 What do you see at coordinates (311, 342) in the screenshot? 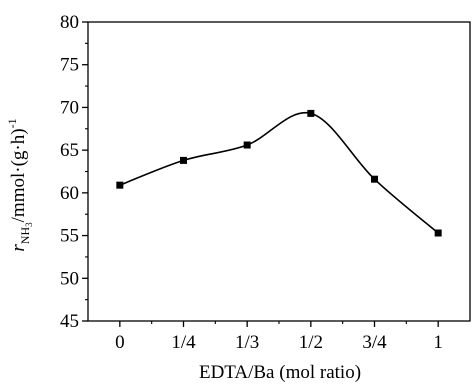
I see `x-tick-label: 1/2` at bounding box center [311, 342].